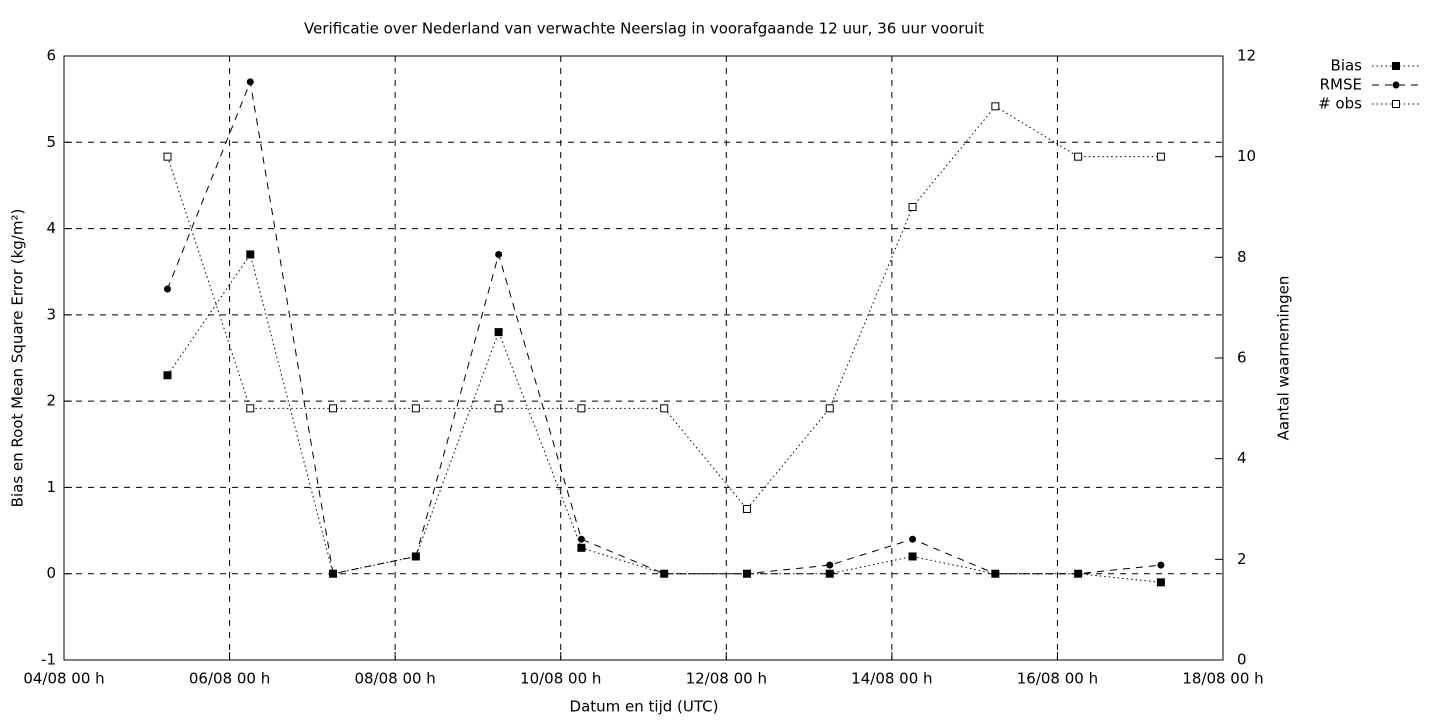  I want to click on y-tick-label: 5, so click(51, 142).